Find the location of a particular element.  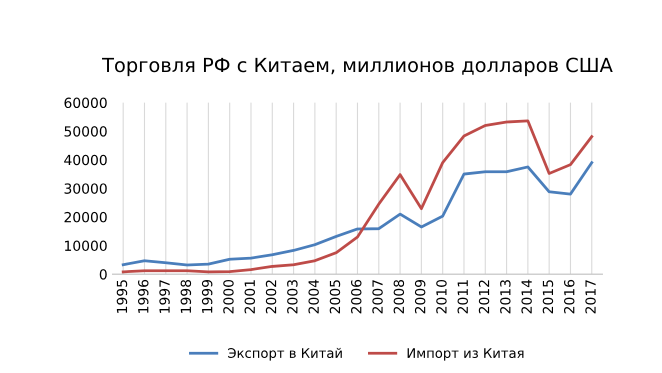

x-tick-label: 2010 is located at coordinates (441, 297).